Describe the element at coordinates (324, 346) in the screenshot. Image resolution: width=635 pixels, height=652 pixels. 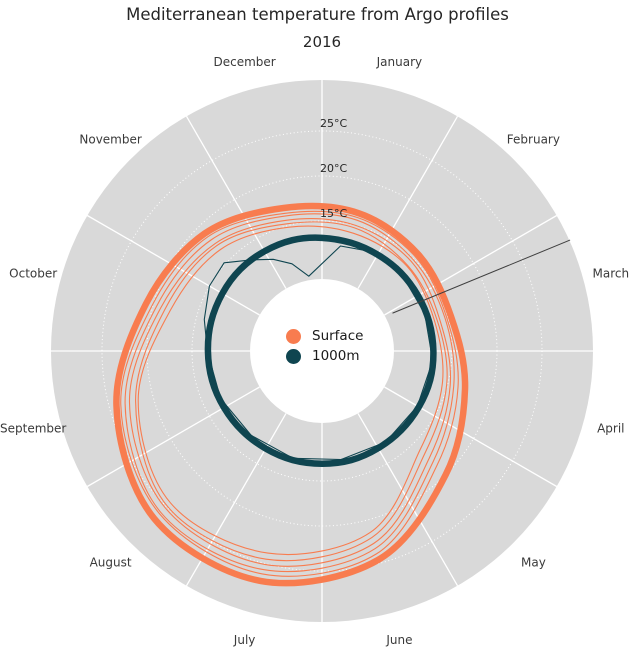
I see `legend: Surface 1000m` at that location.